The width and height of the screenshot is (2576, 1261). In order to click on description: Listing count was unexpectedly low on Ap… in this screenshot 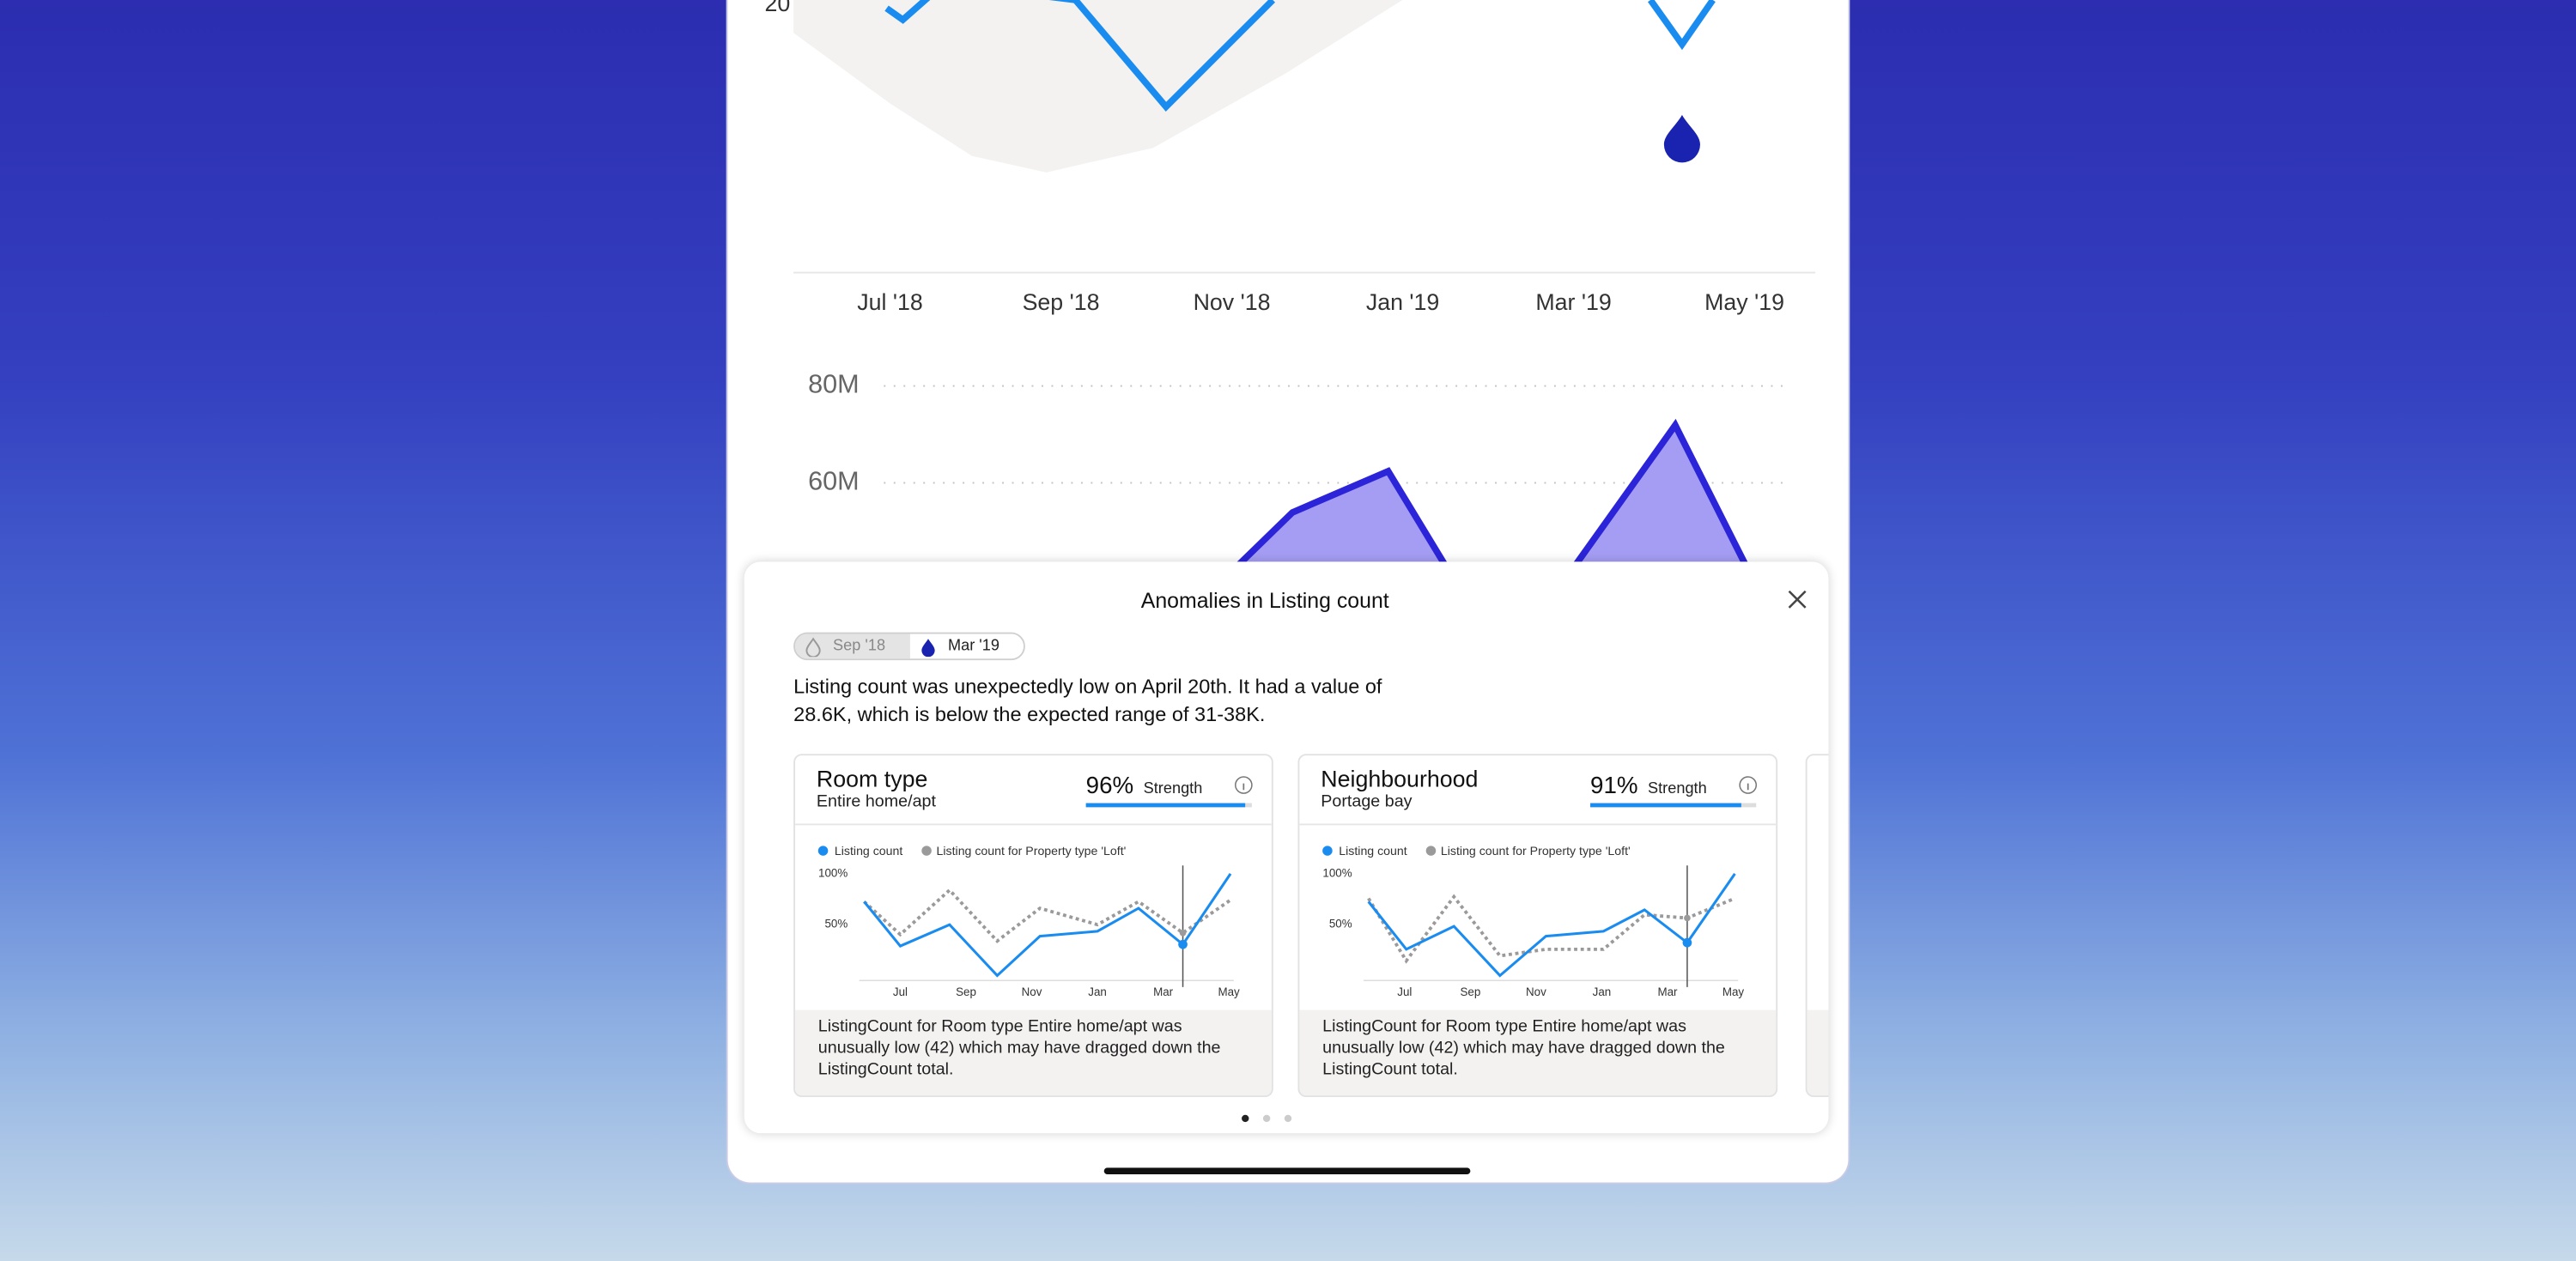, I will do `click(1087, 701)`.